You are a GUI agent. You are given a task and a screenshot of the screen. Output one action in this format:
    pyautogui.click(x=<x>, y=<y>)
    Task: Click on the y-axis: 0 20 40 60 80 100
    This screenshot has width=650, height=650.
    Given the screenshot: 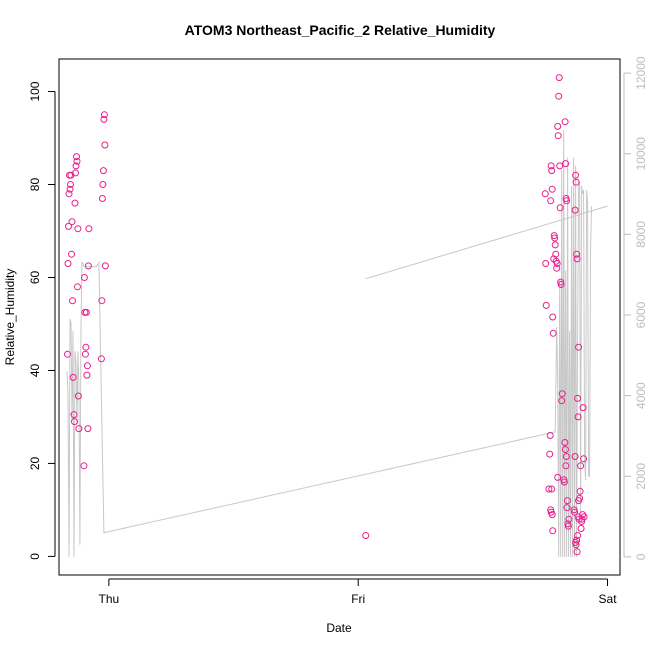 What is the action you would take?
    pyautogui.click(x=42, y=320)
    